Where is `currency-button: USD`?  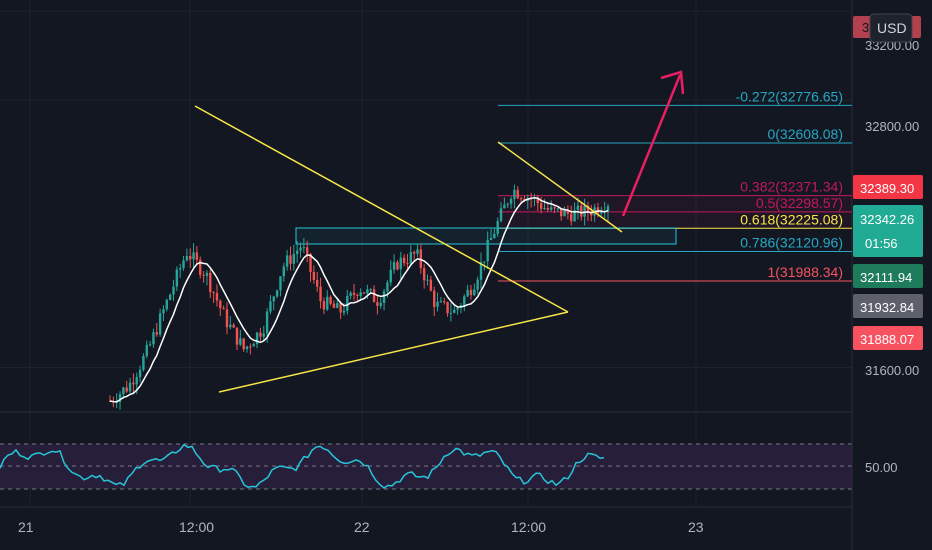 currency-button: USD is located at coordinates (891, 28).